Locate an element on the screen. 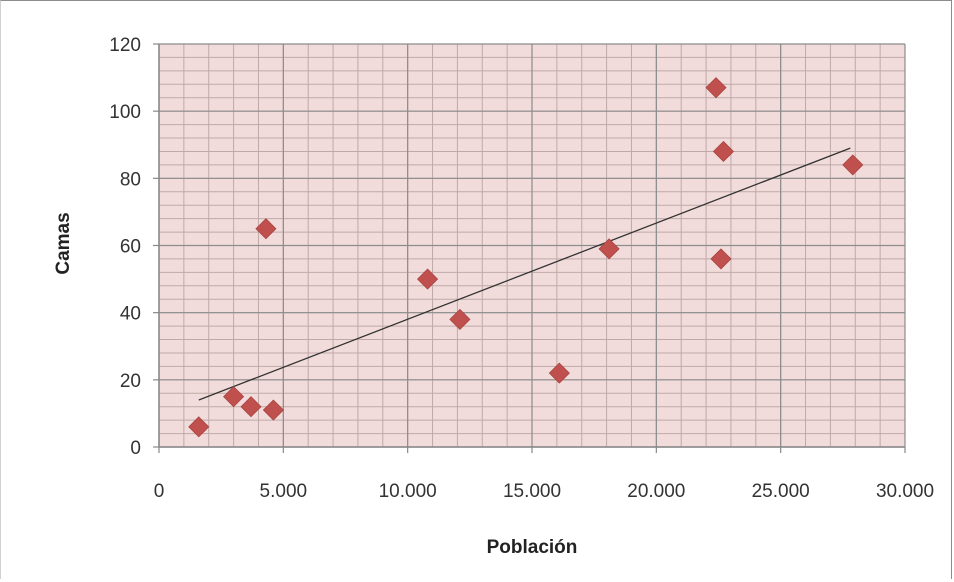  y-tick-label: 40 is located at coordinates (130, 314).